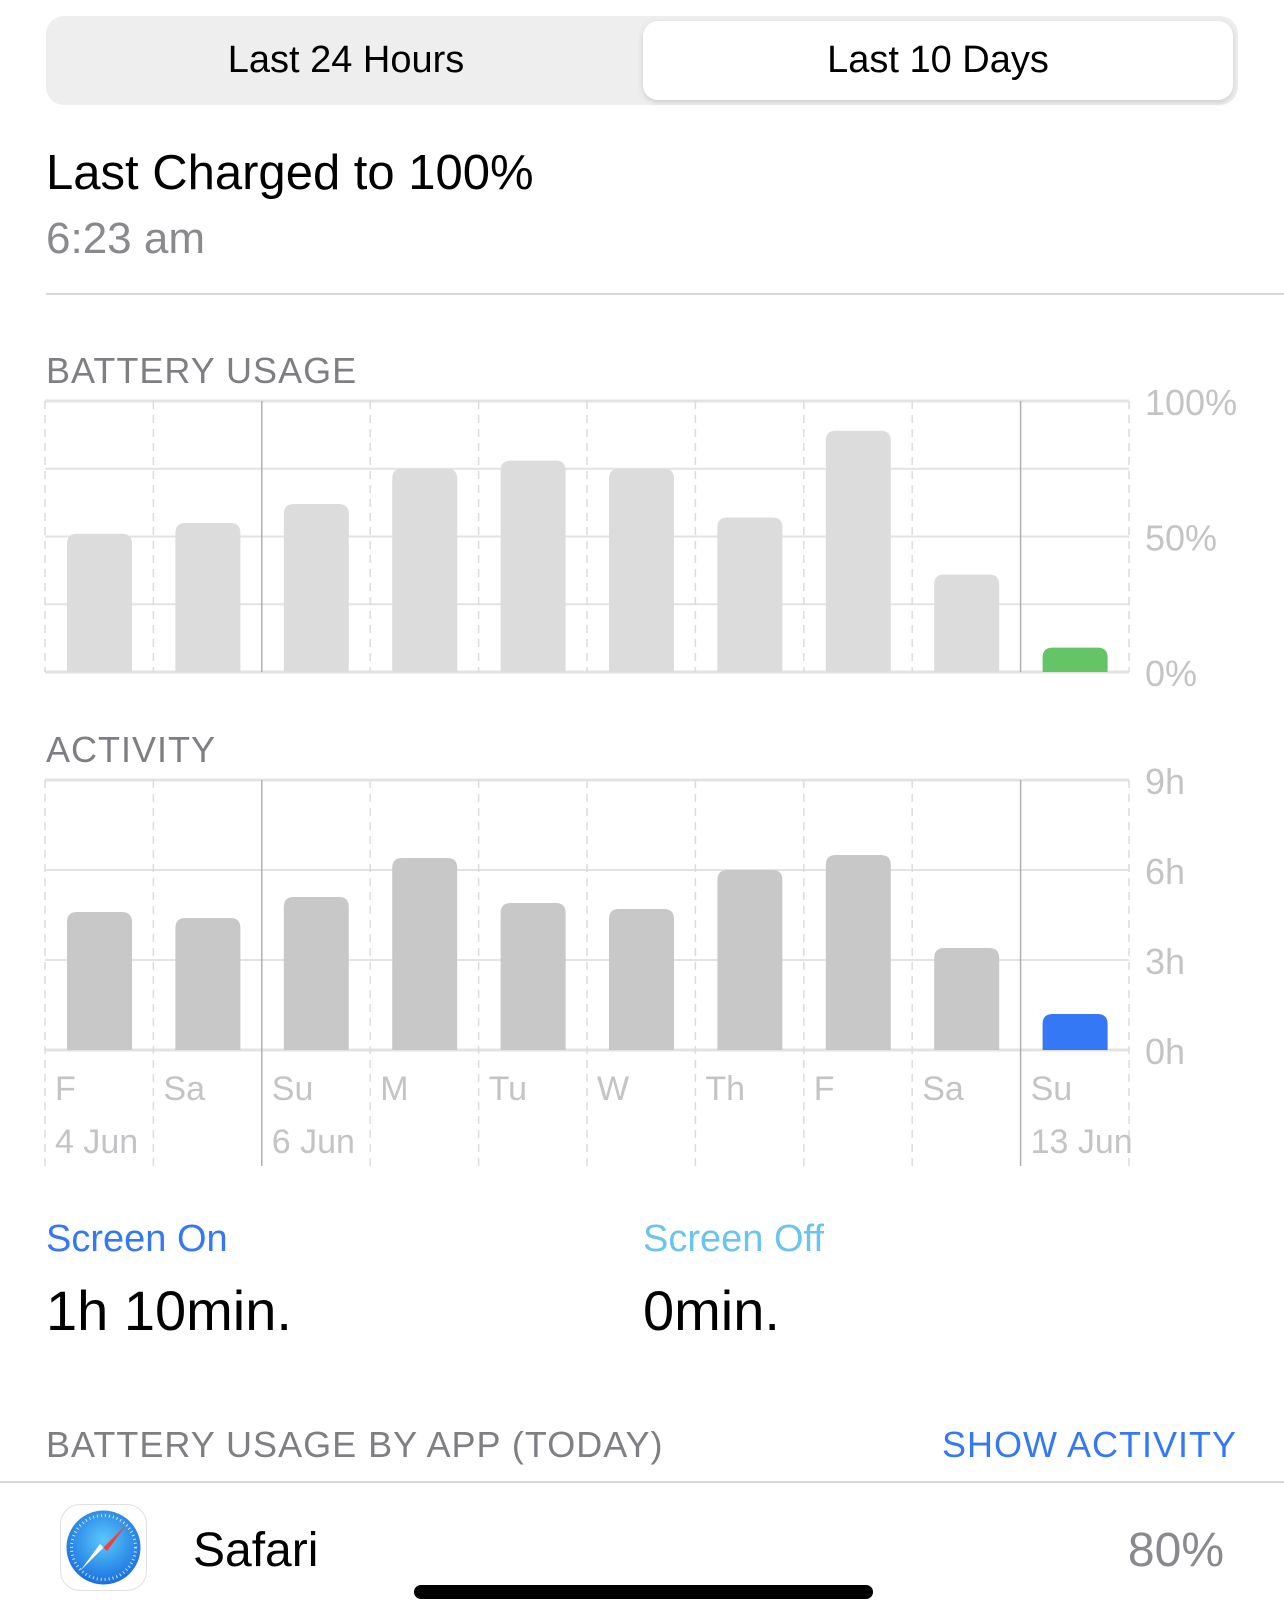 The image size is (1284, 1613). What do you see at coordinates (1165, 781) in the screenshot?
I see `y-tick-label: 9h` at bounding box center [1165, 781].